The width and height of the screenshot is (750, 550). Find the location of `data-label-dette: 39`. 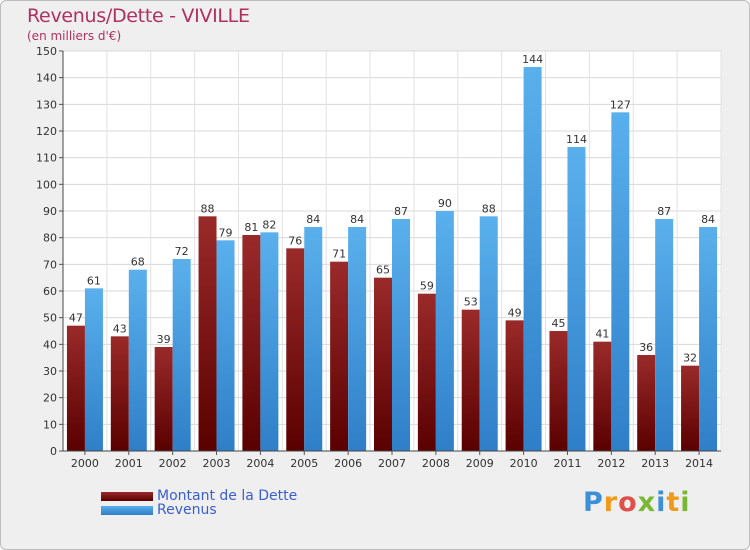

data-label-dette: 39 is located at coordinates (164, 339).